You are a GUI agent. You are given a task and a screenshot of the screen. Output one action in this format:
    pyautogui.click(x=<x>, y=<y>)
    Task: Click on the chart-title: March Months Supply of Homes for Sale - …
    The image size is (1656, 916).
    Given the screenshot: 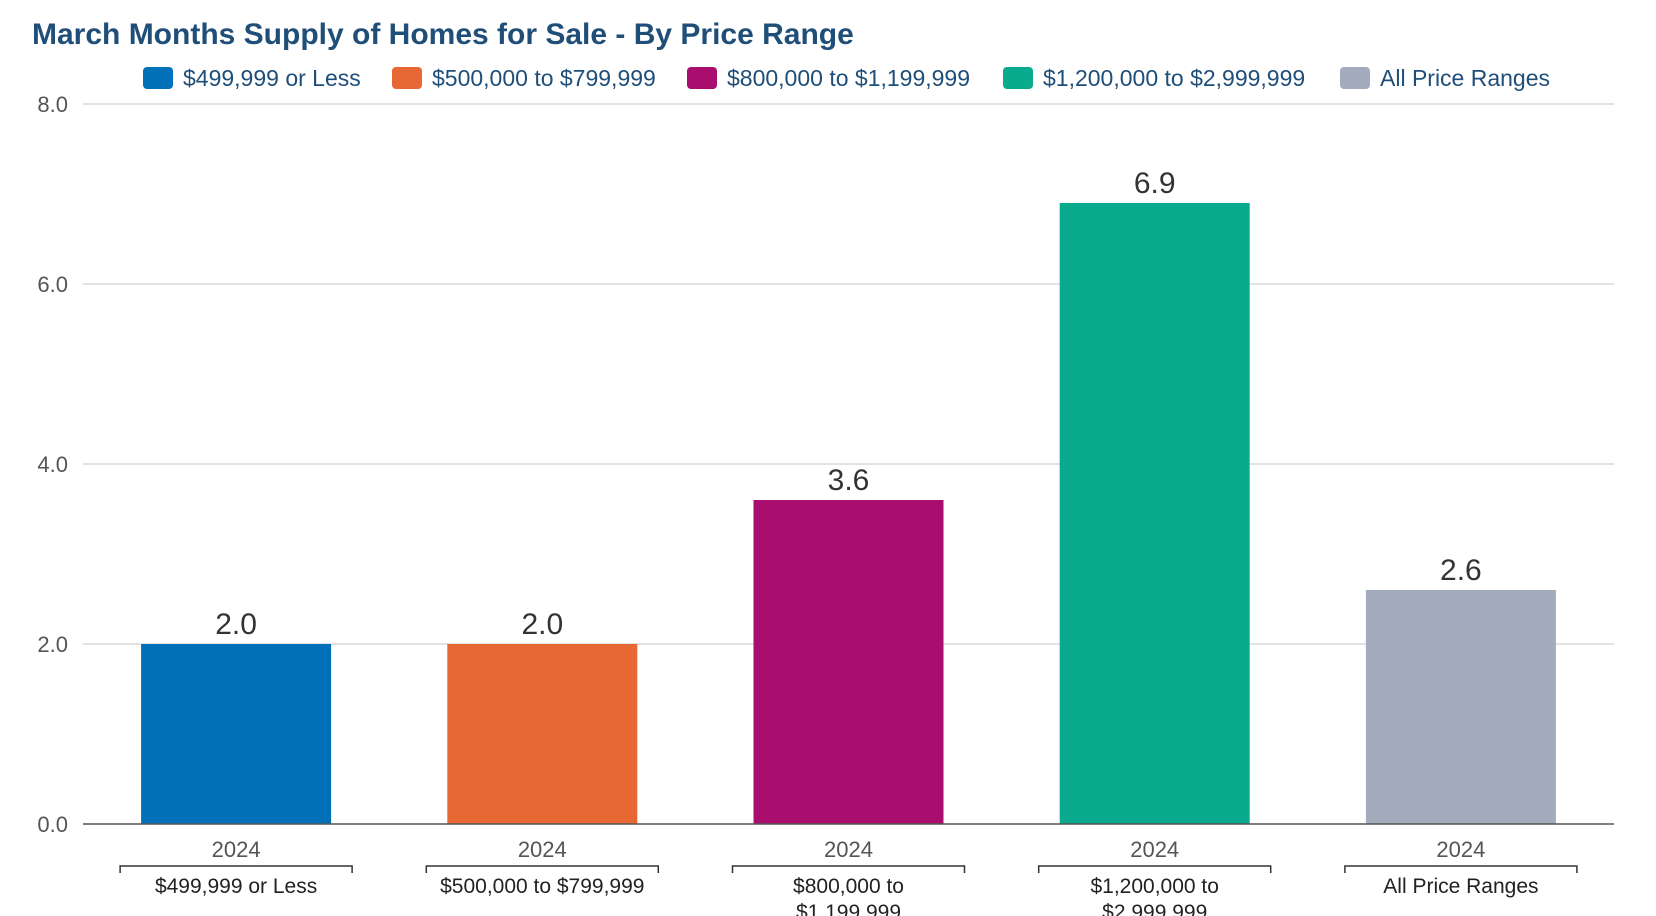 What is the action you would take?
    pyautogui.click(x=443, y=34)
    